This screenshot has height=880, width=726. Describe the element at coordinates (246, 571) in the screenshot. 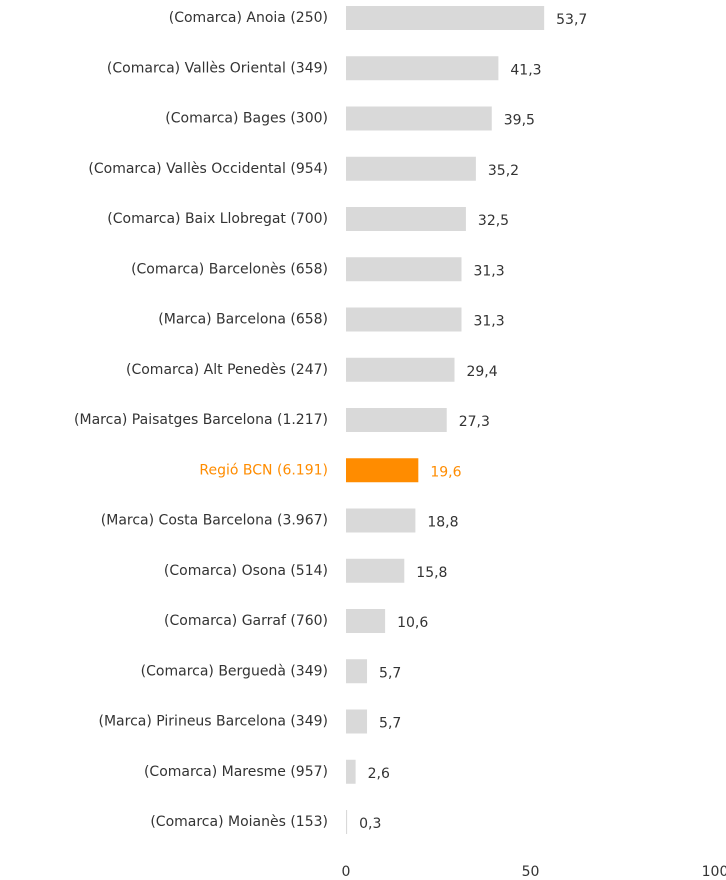

I see `y-tick-label: (Comarca) Osona (514)` at that location.